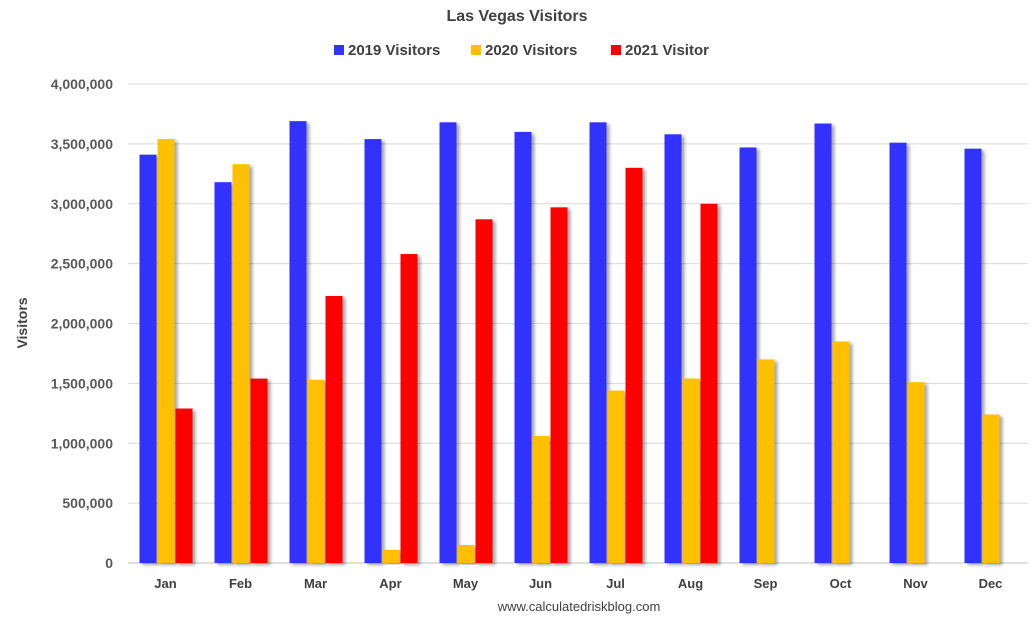  Describe the element at coordinates (82, 383) in the screenshot. I see `y-tick-label: 1,500,000` at that location.